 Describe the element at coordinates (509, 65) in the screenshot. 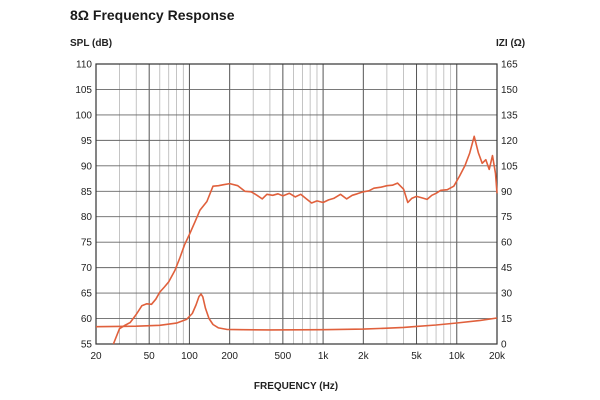

I see `y2-tick-label: 165` at that location.